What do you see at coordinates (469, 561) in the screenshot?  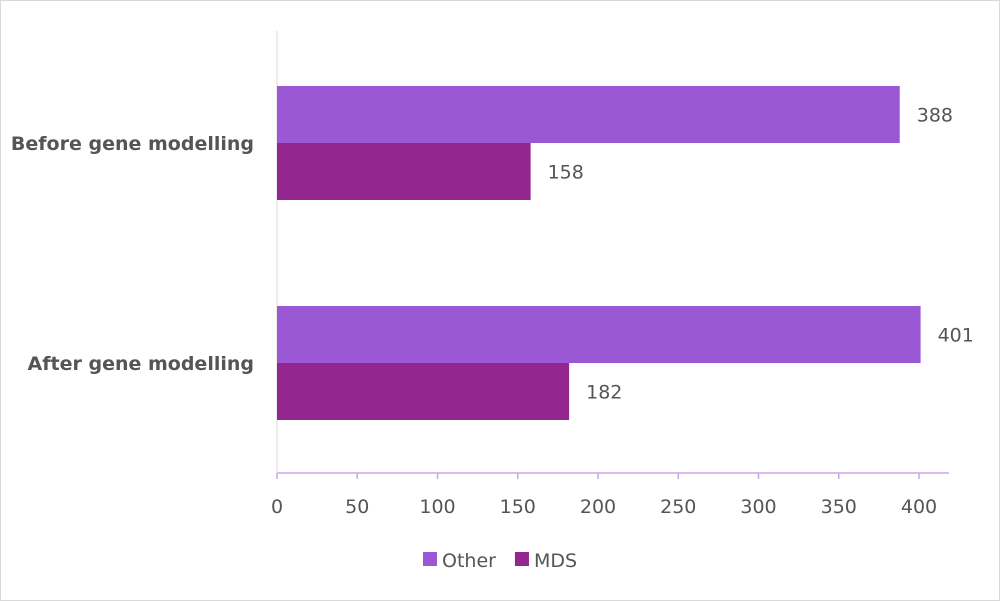 I see `legend-label-other: Other` at bounding box center [469, 561].